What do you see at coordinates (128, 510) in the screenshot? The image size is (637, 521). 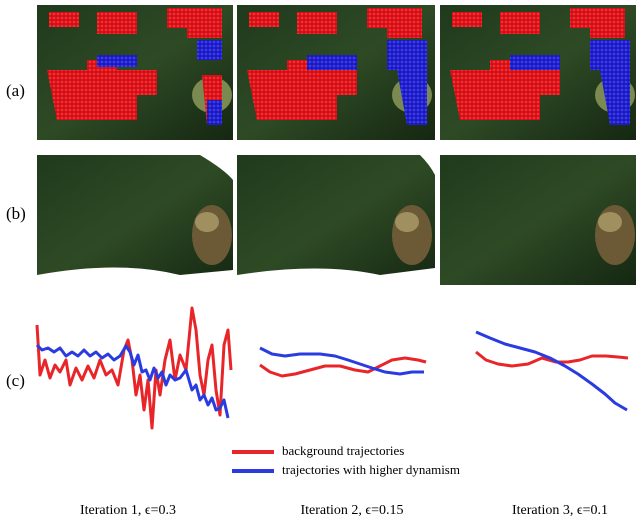 I see `iteration-label: Iteration 1, ϵ=0.3` at bounding box center [128, 510].